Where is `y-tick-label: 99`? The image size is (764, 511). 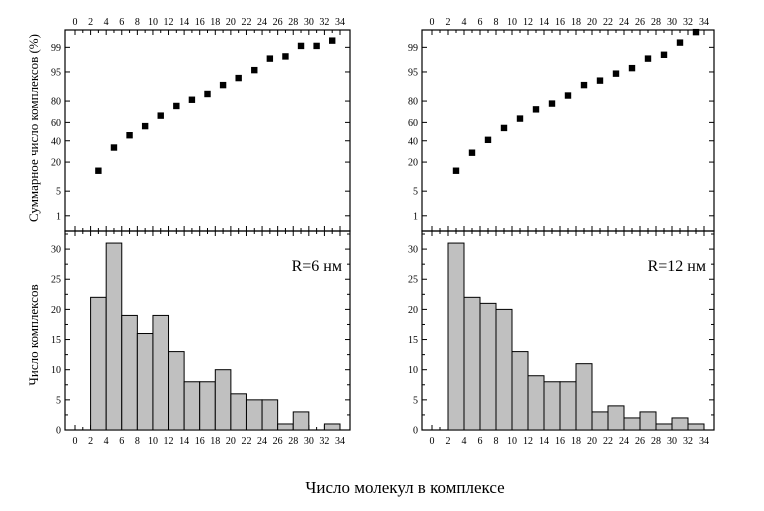
y-tick-label: 99 is located at coordinates (56, 48).